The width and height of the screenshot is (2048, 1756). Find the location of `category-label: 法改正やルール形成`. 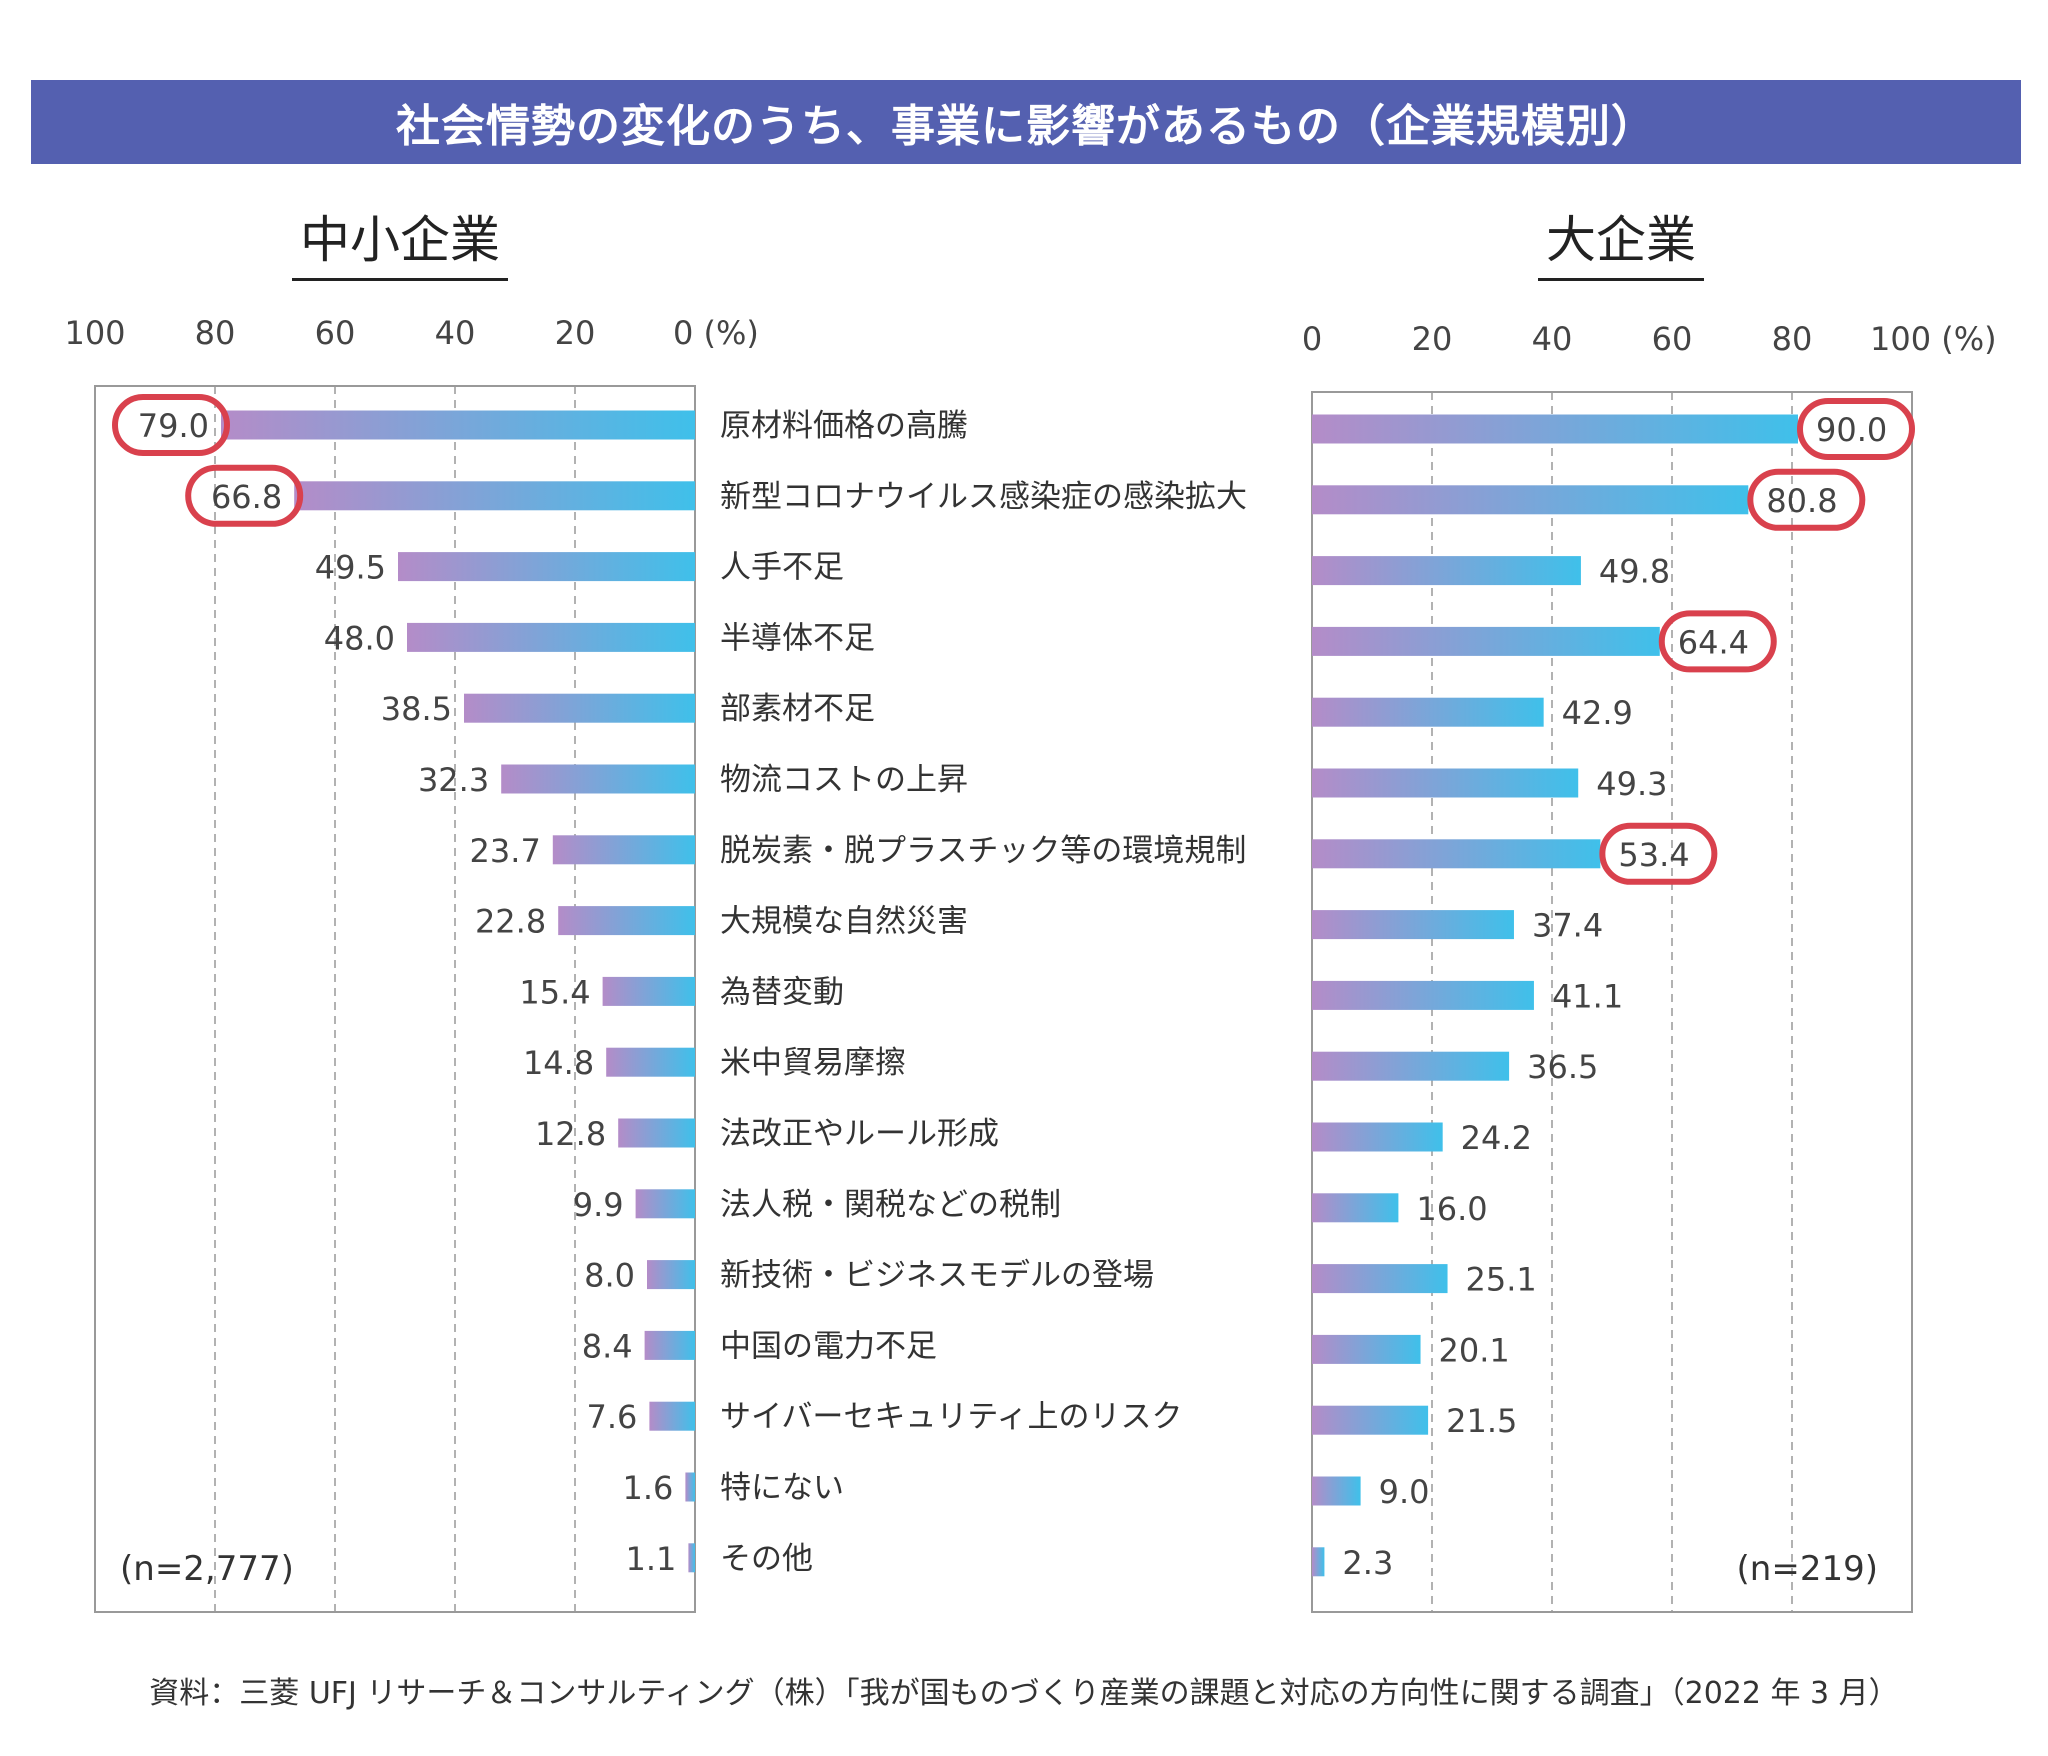

category-label: 法改正やルール形成 is located at coordinates (859, 1134).